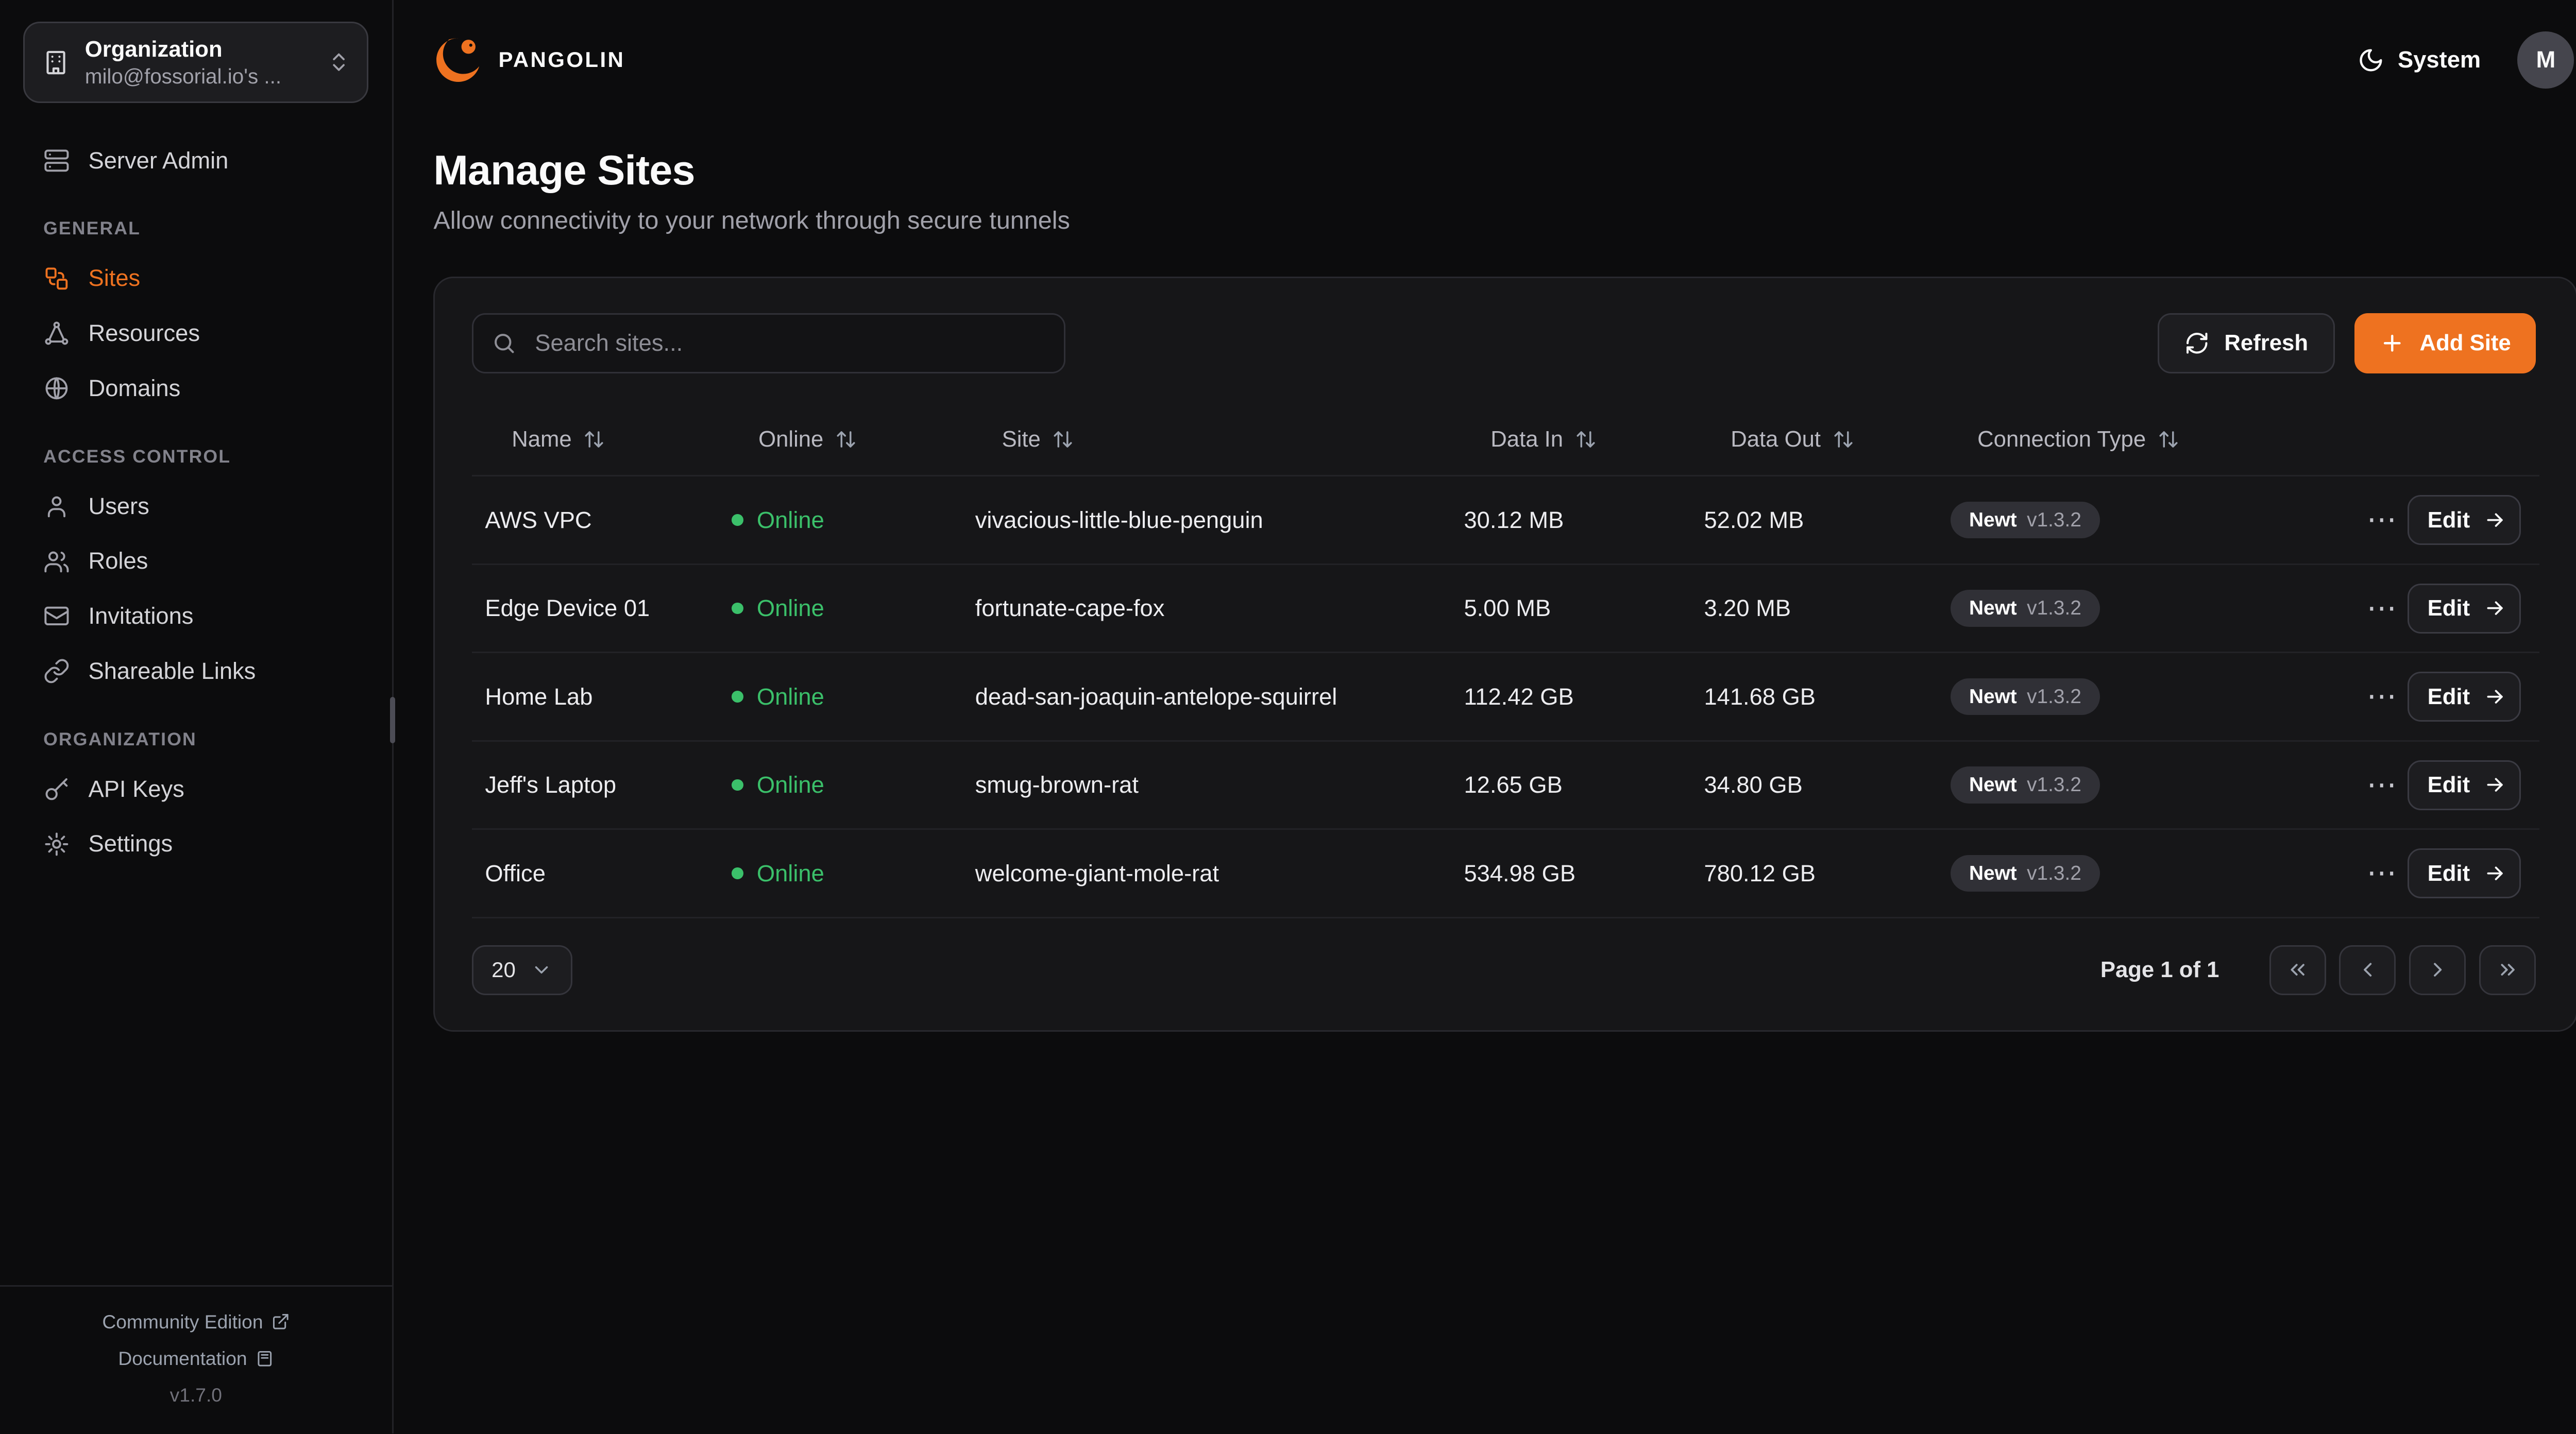 This screenshot has width=2576, height=1434. I want to click on external-link-icon, so click(281, 1321).